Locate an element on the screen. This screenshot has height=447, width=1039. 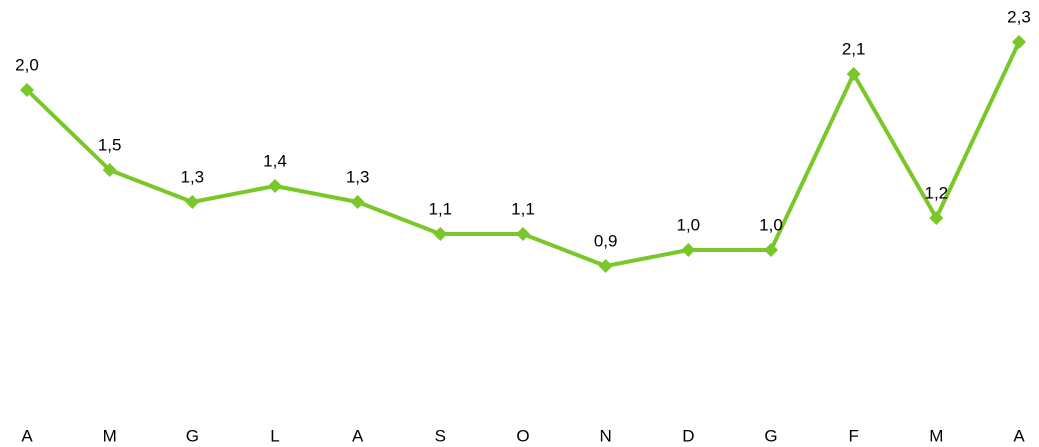
data-label: 2,0 is located at coordinates (27, 64).